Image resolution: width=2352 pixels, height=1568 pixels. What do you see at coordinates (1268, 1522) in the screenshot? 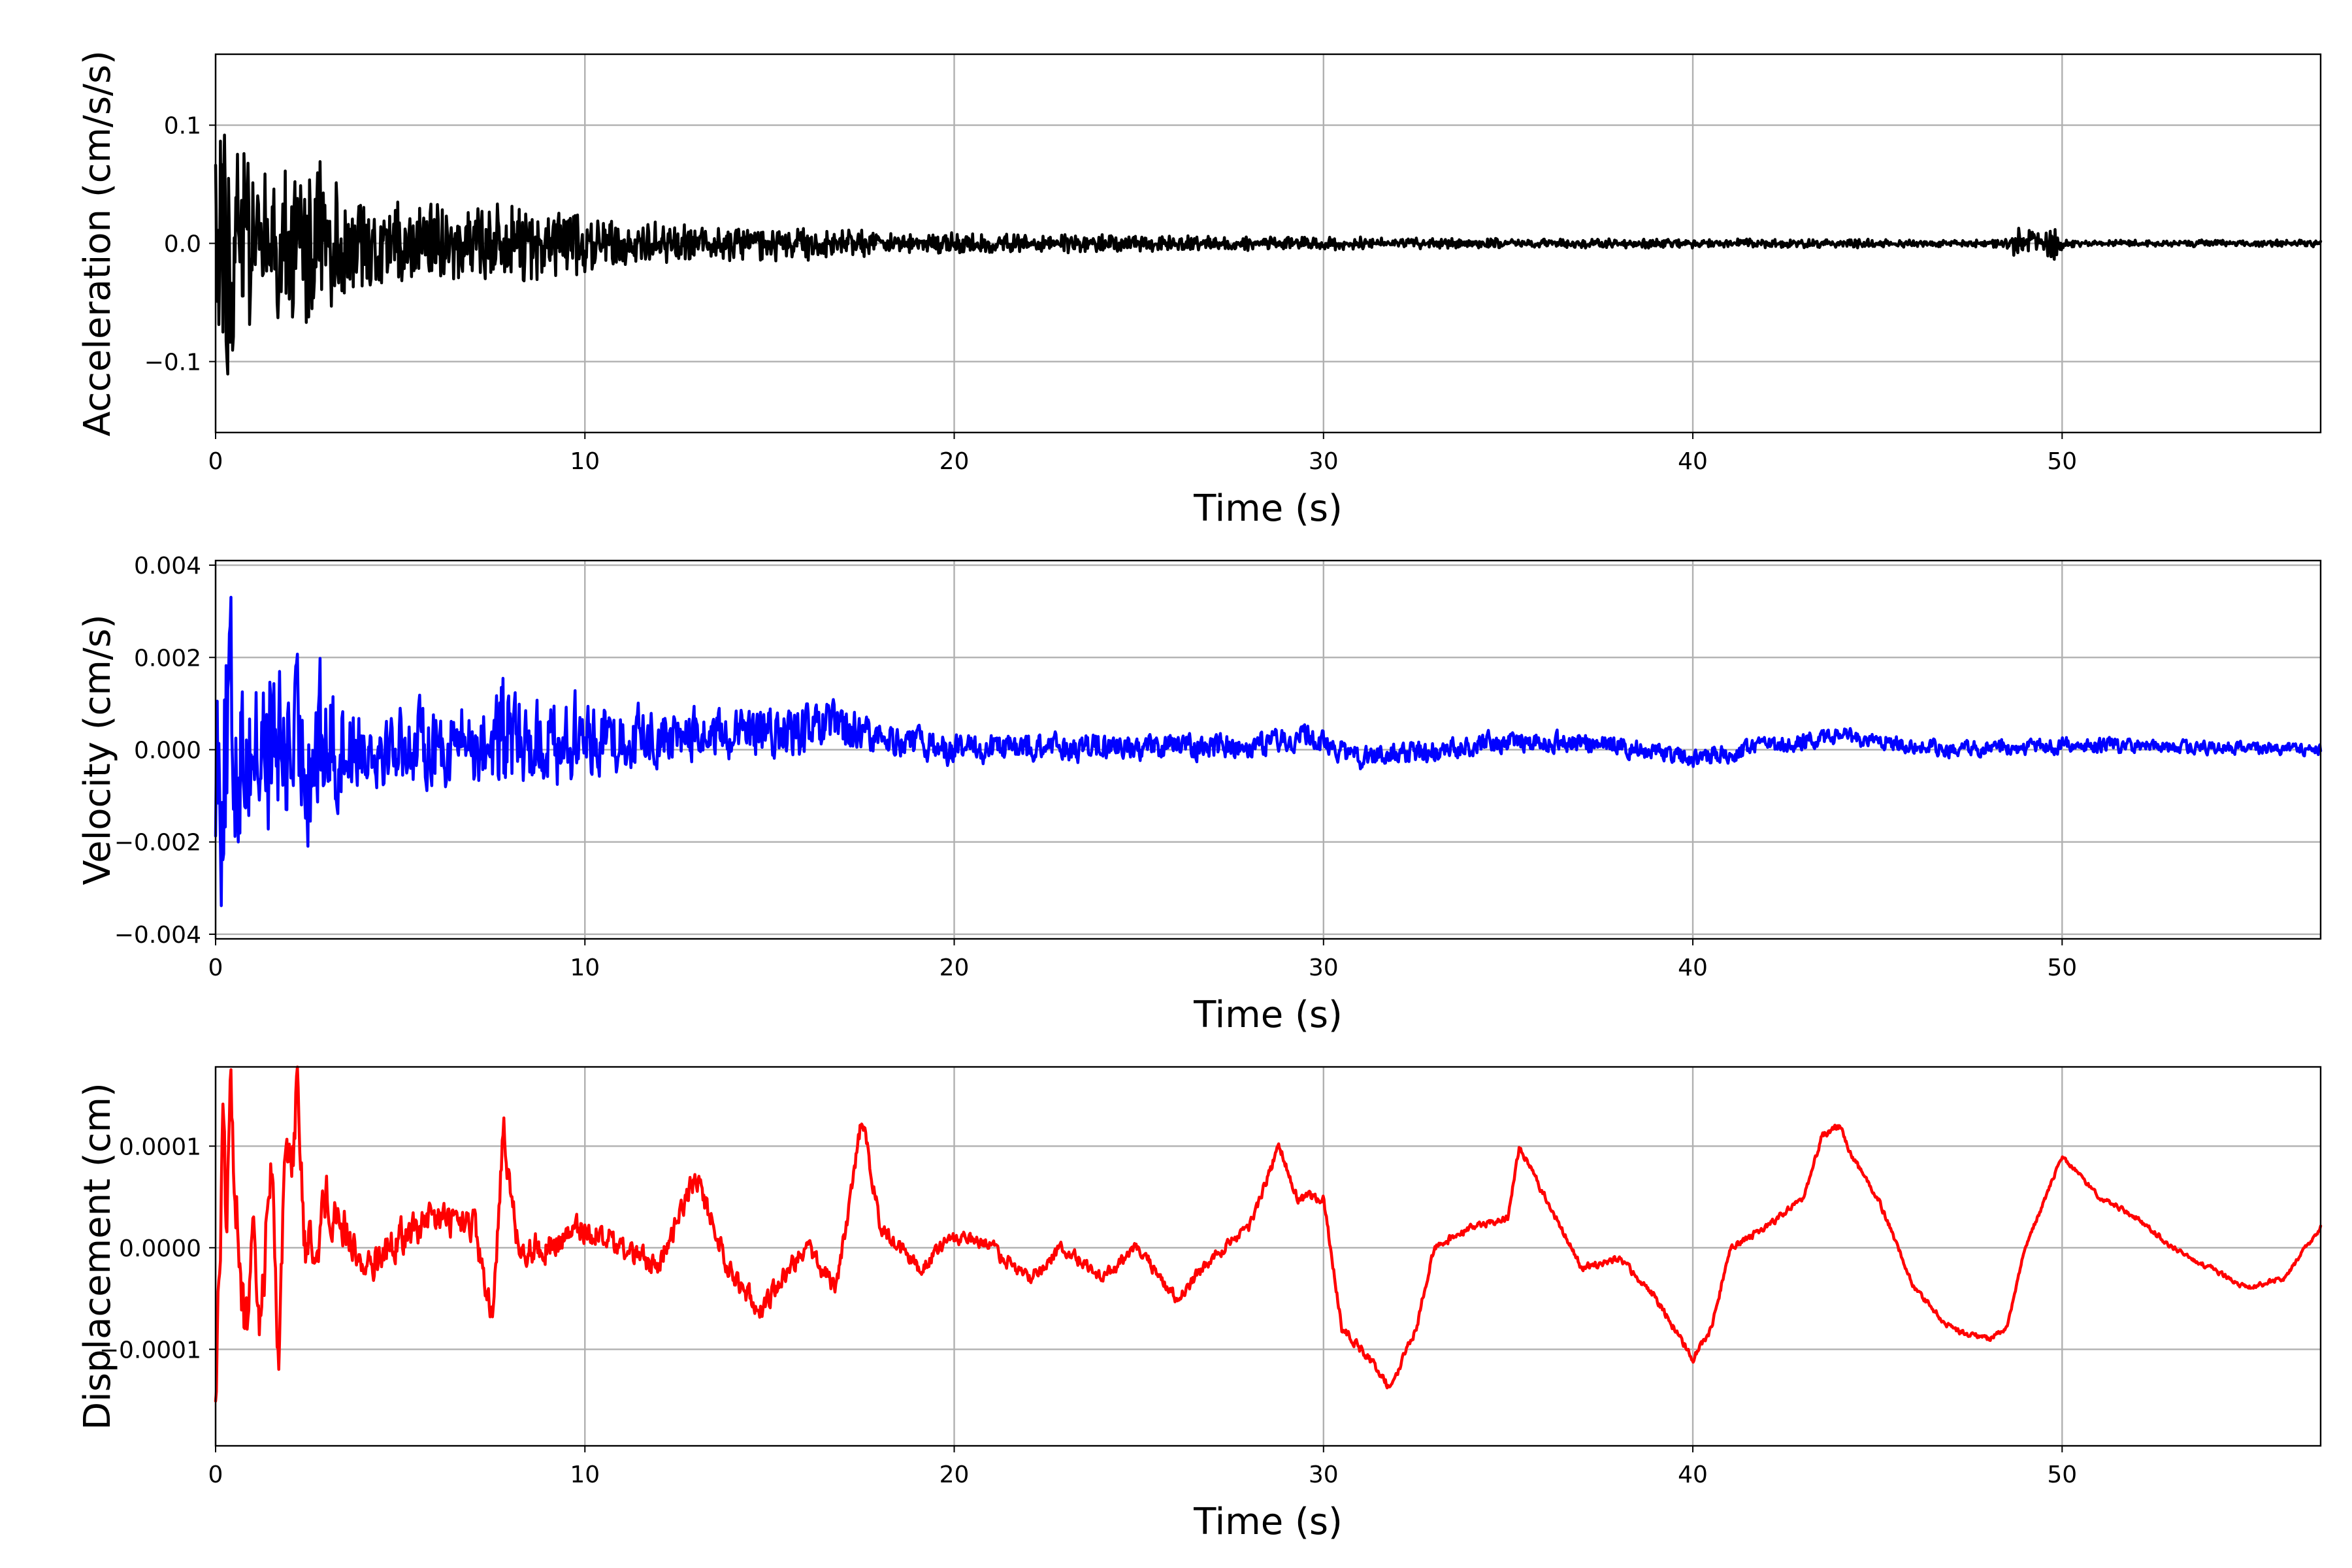
I see `displacement-x-axis-label: Time (s)` at bounding box center [1268, 1522].